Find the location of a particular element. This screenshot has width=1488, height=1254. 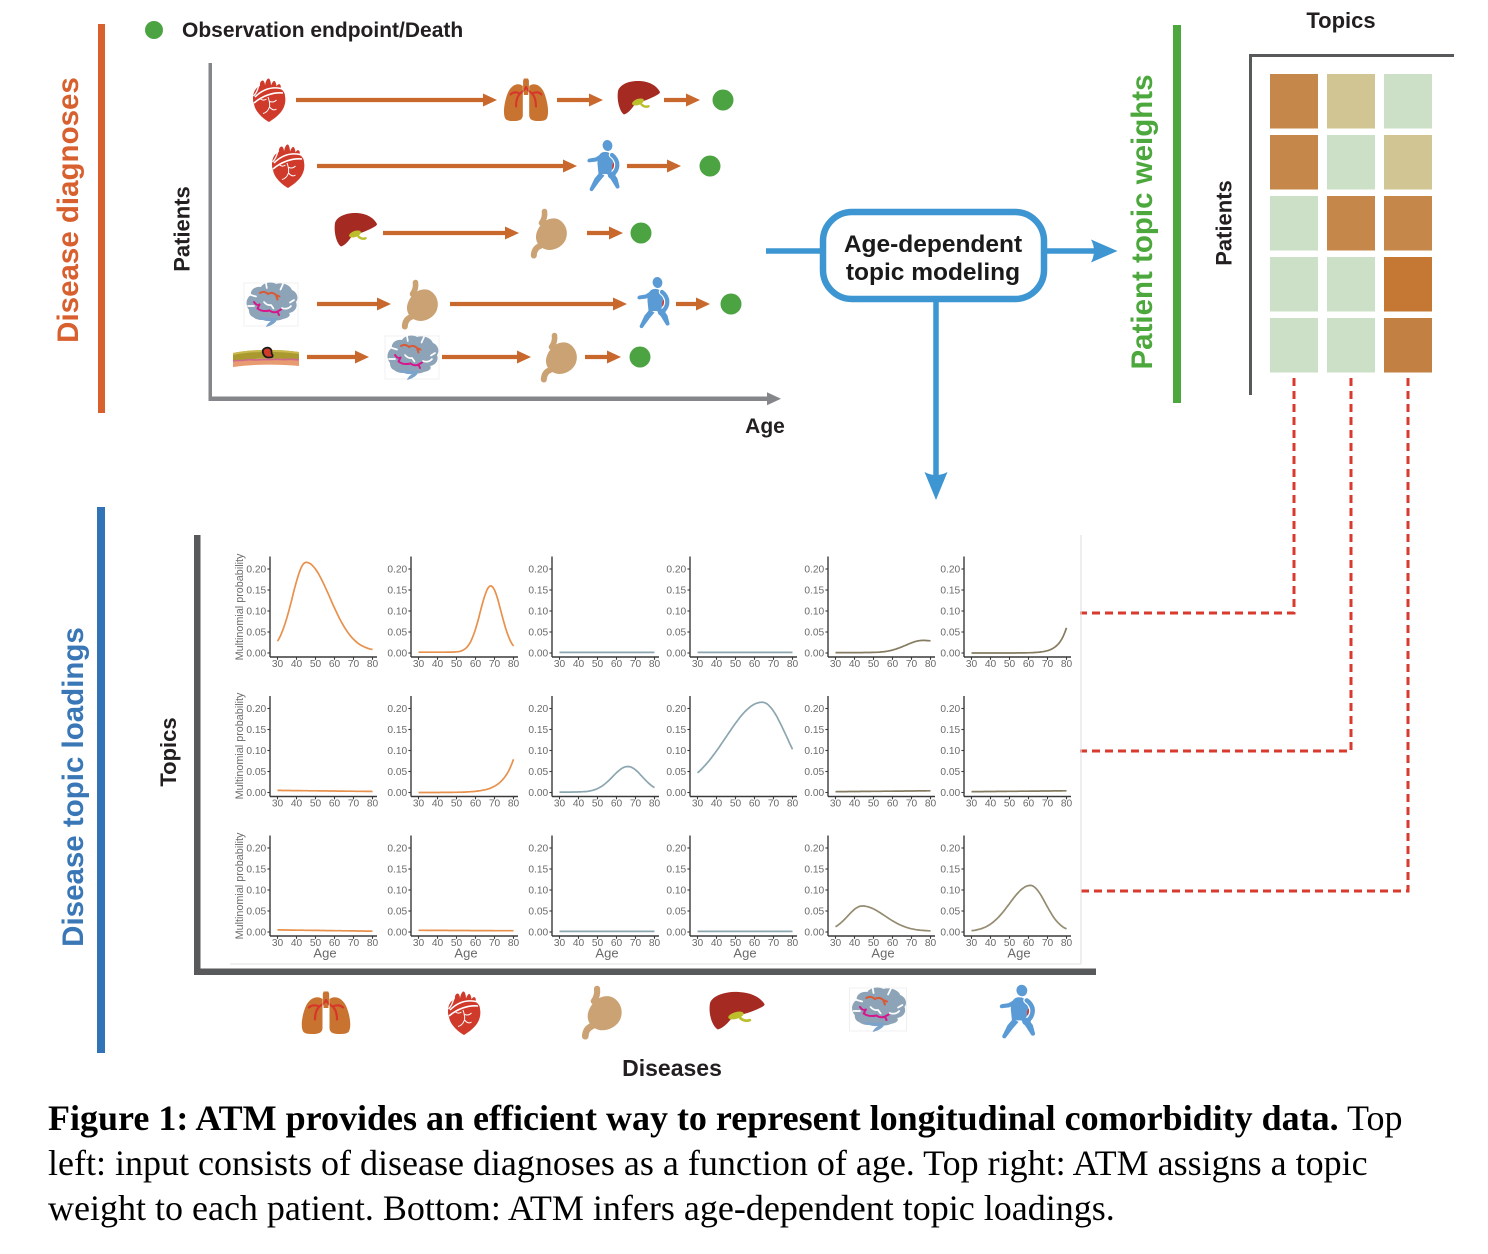

svg-text: topic modeling is located at coordinates (933, 272).